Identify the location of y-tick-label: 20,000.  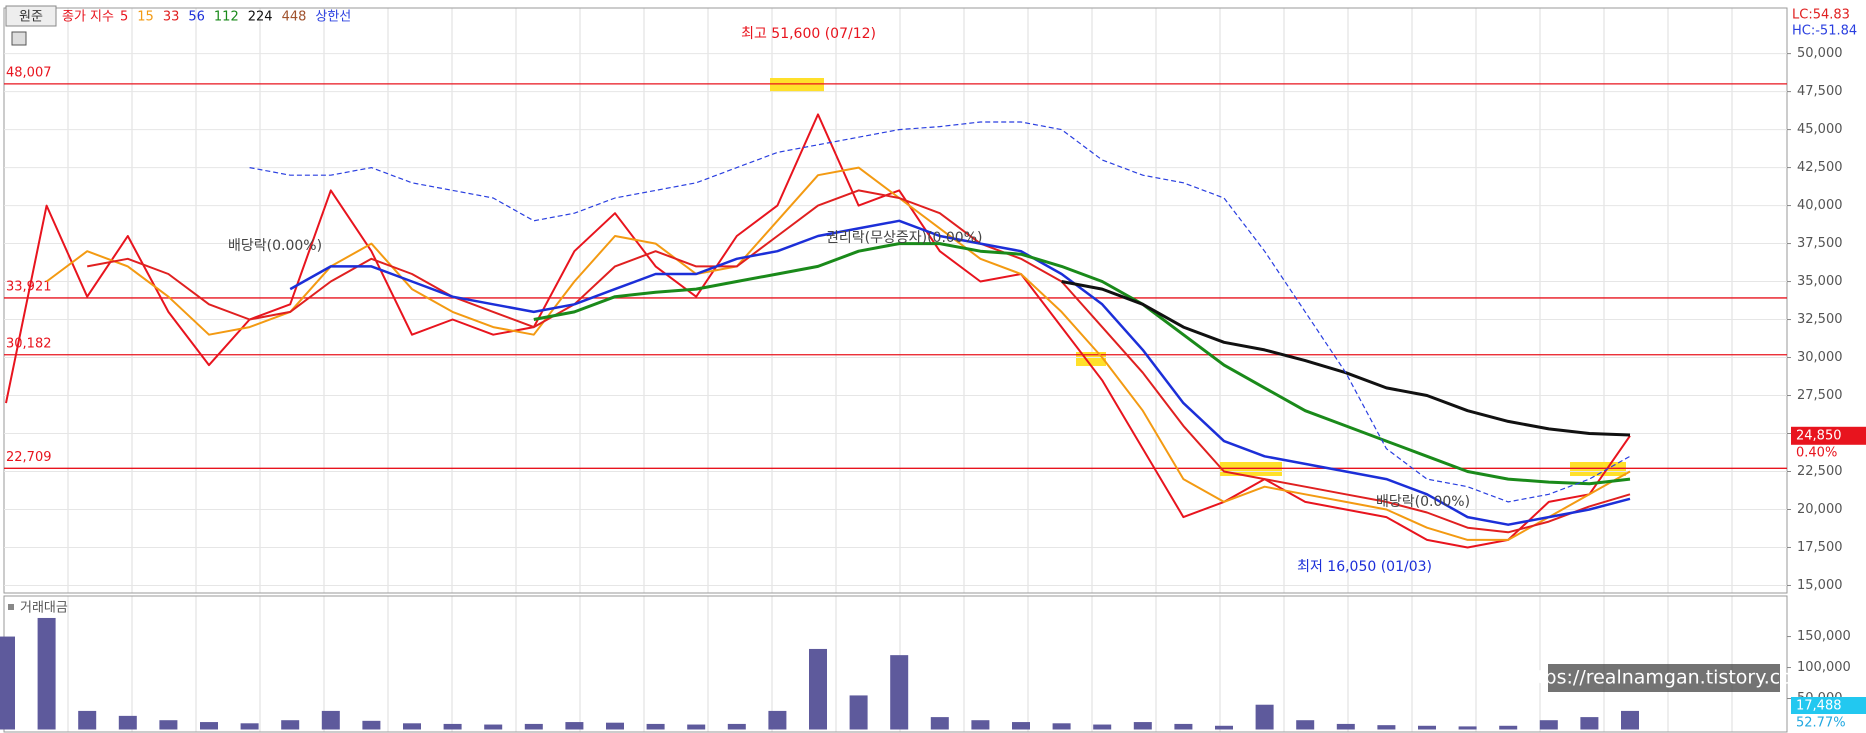
(1820, 509).